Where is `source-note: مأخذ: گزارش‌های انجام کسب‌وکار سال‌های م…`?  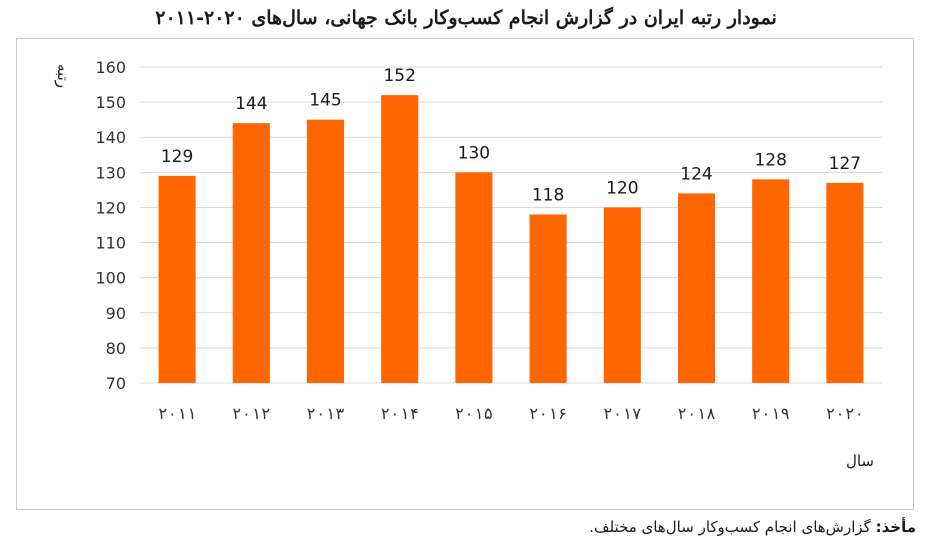
source-note: مأخذ: گزارش‌های انجام کسب‌وکار سال‌های م… is located at coordinates (752, 527).